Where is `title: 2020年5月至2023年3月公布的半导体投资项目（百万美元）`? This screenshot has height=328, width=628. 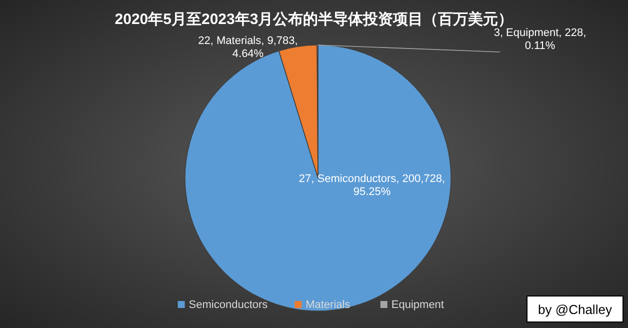
title: 2020年5月至2023年3月公布的半导体投资项目（百万美元） is located at coordinates (314, 19).